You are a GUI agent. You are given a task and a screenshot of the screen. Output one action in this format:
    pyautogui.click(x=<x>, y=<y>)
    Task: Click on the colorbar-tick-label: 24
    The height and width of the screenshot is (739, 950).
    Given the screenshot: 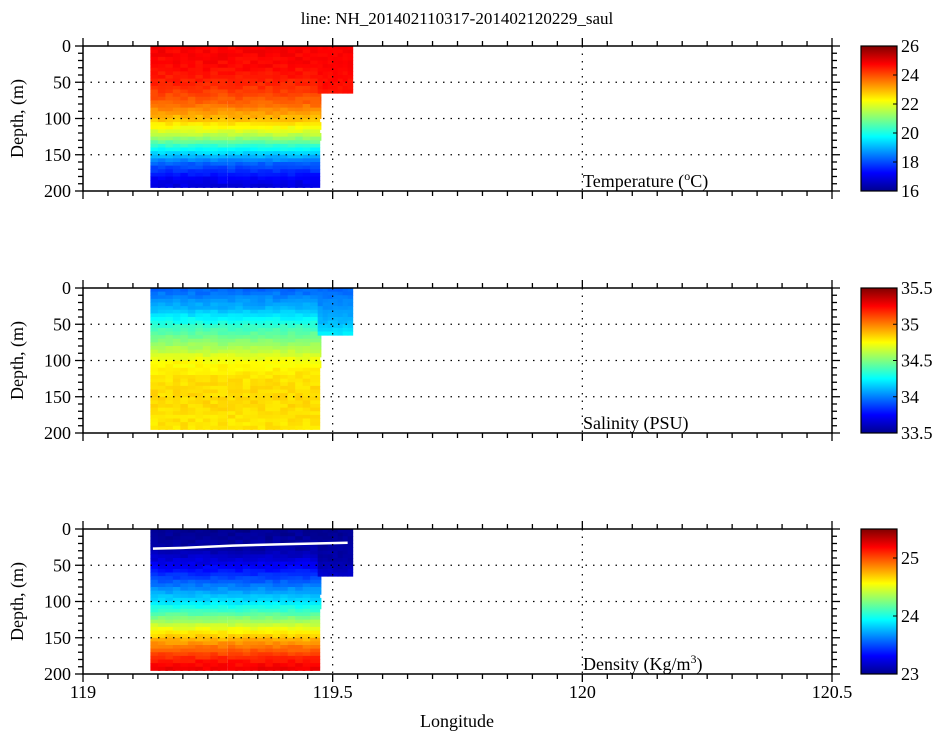 What is the action you would take?
    pyautogui.click(x=910, y=616)
    